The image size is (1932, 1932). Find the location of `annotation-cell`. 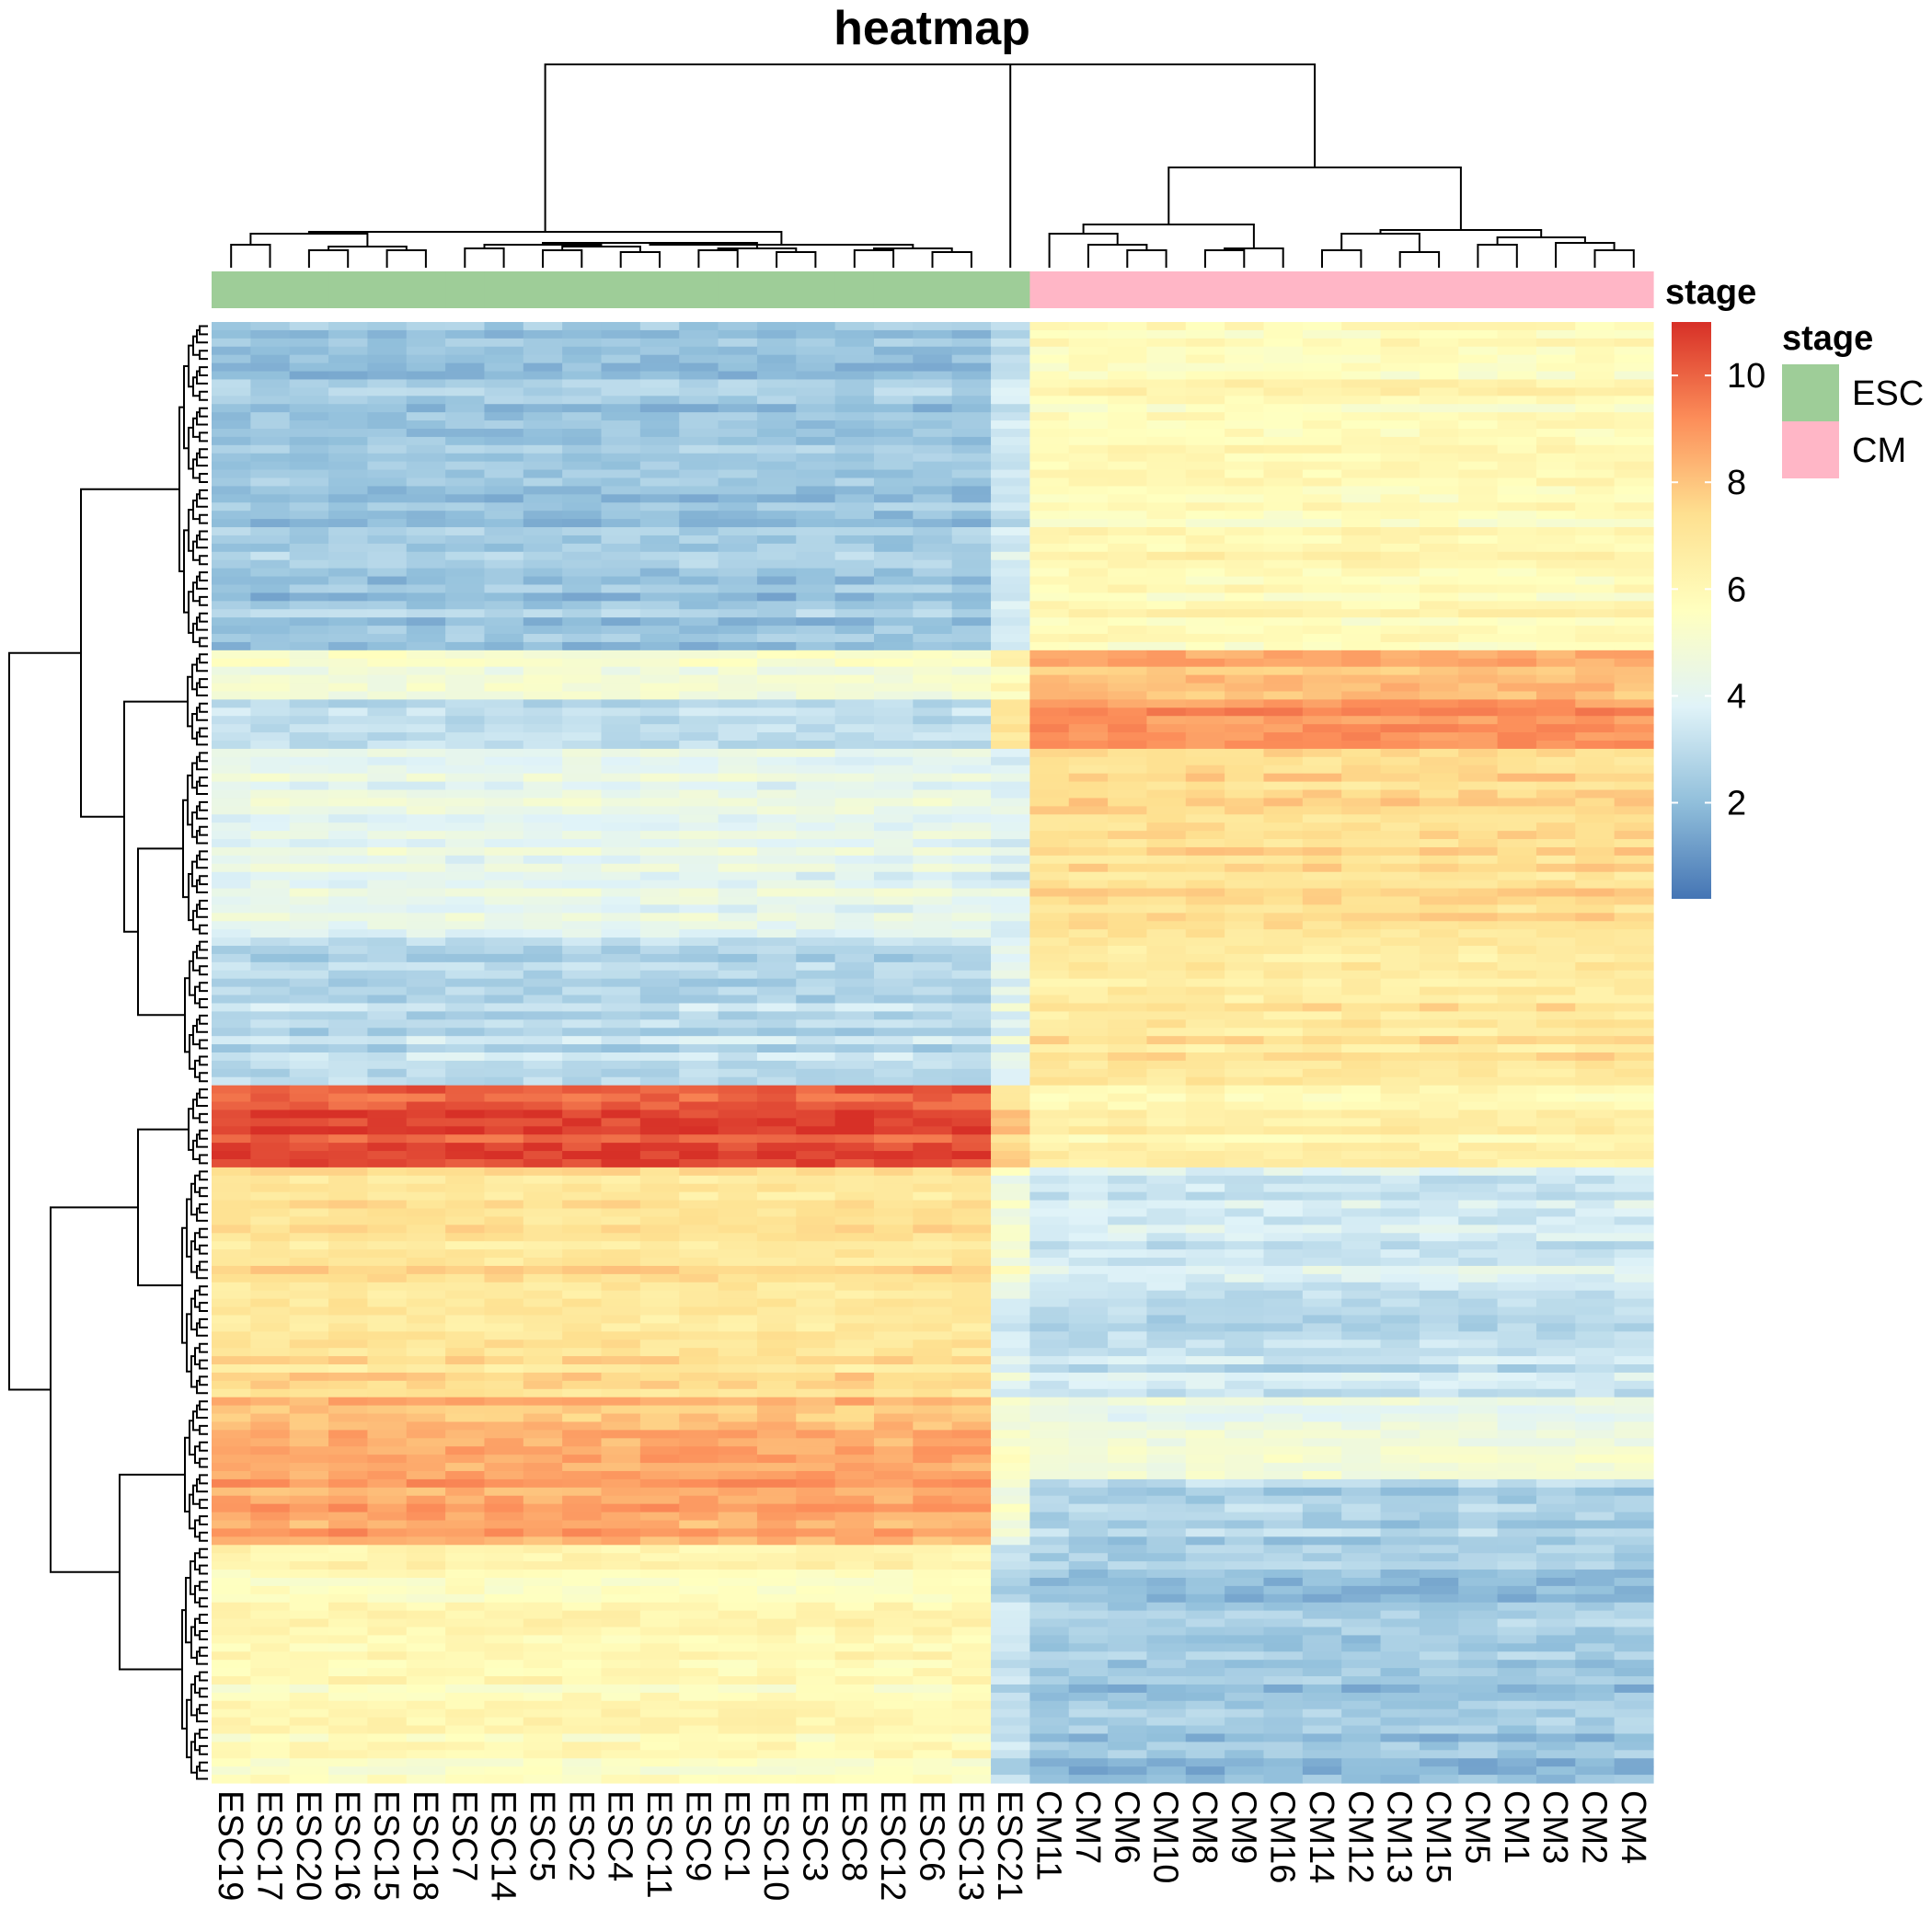

annotation-cell is located at coordinates (699, 289).